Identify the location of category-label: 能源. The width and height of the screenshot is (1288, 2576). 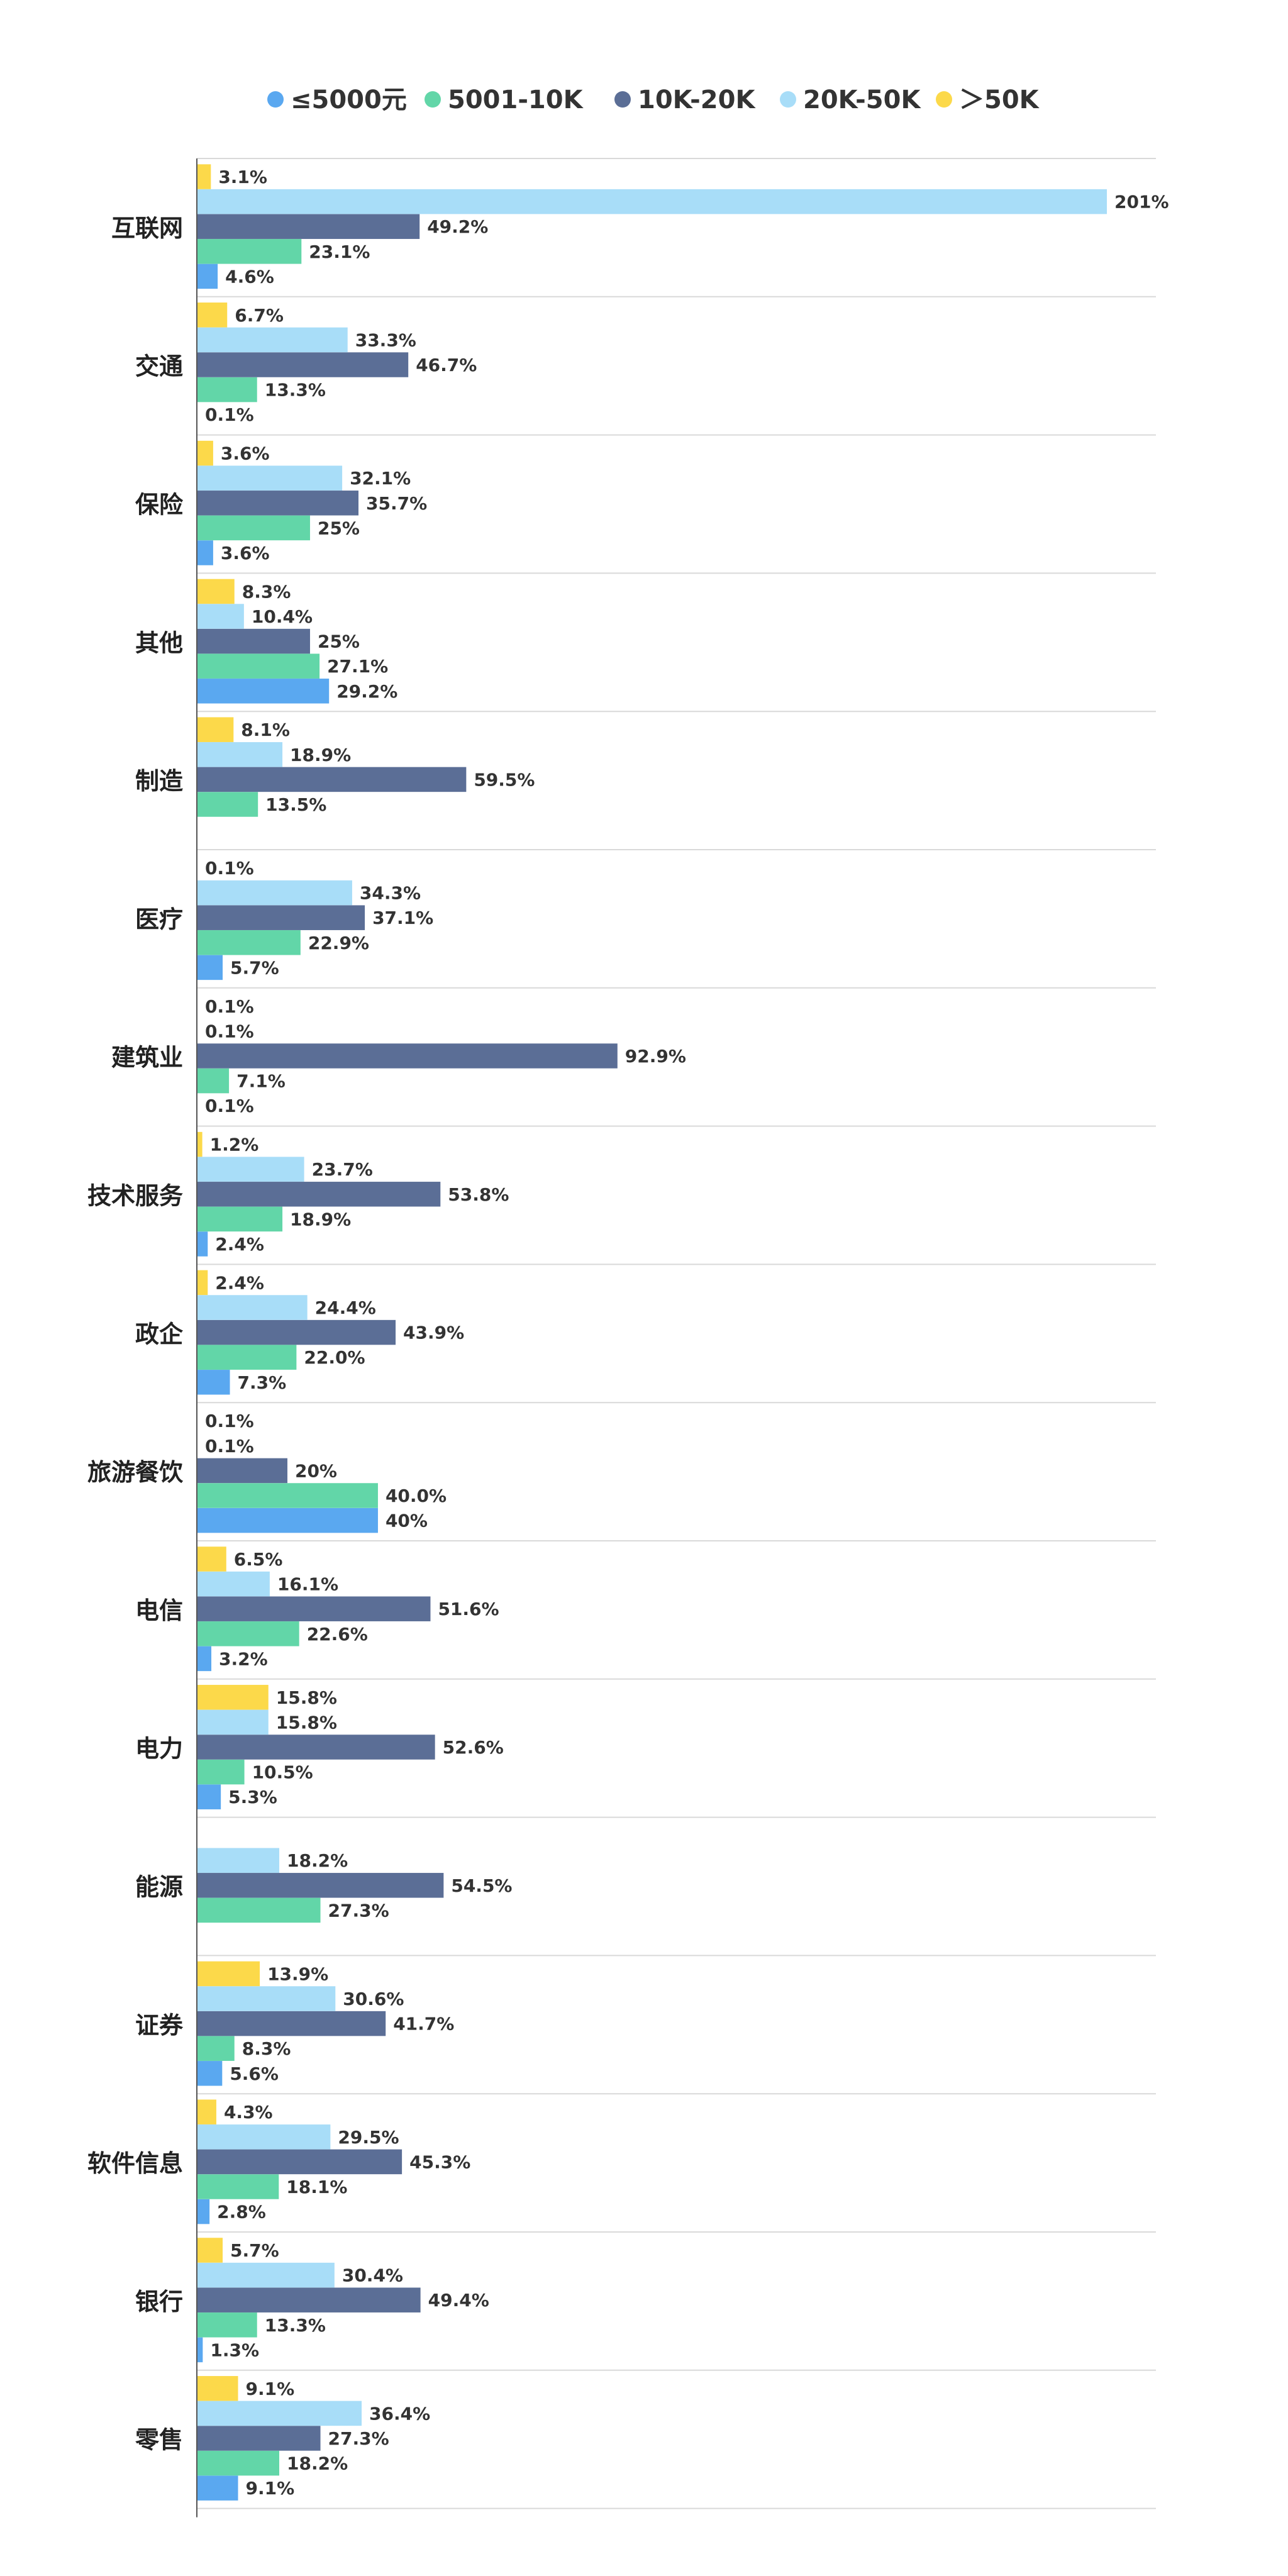
(159, 1887).